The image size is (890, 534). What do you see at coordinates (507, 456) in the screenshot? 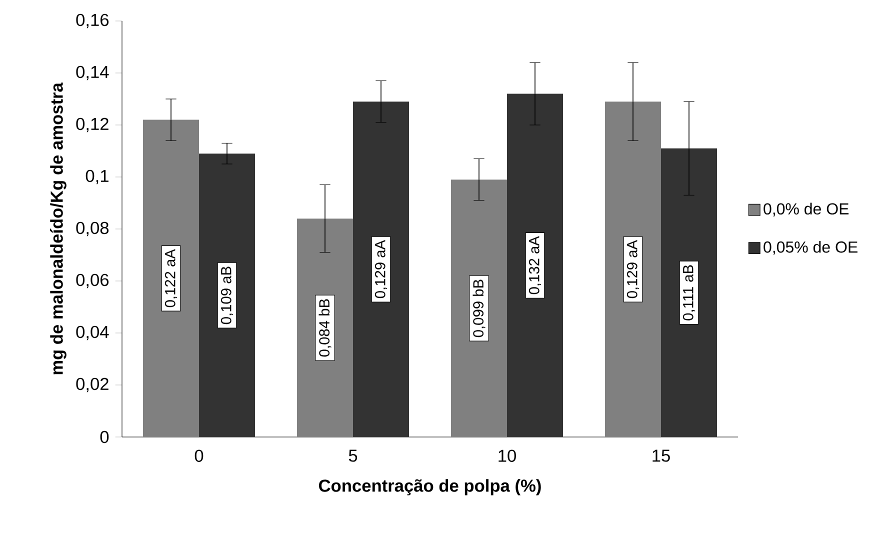
I see `x-tick-label: 10` at bounding box center [507, 456].